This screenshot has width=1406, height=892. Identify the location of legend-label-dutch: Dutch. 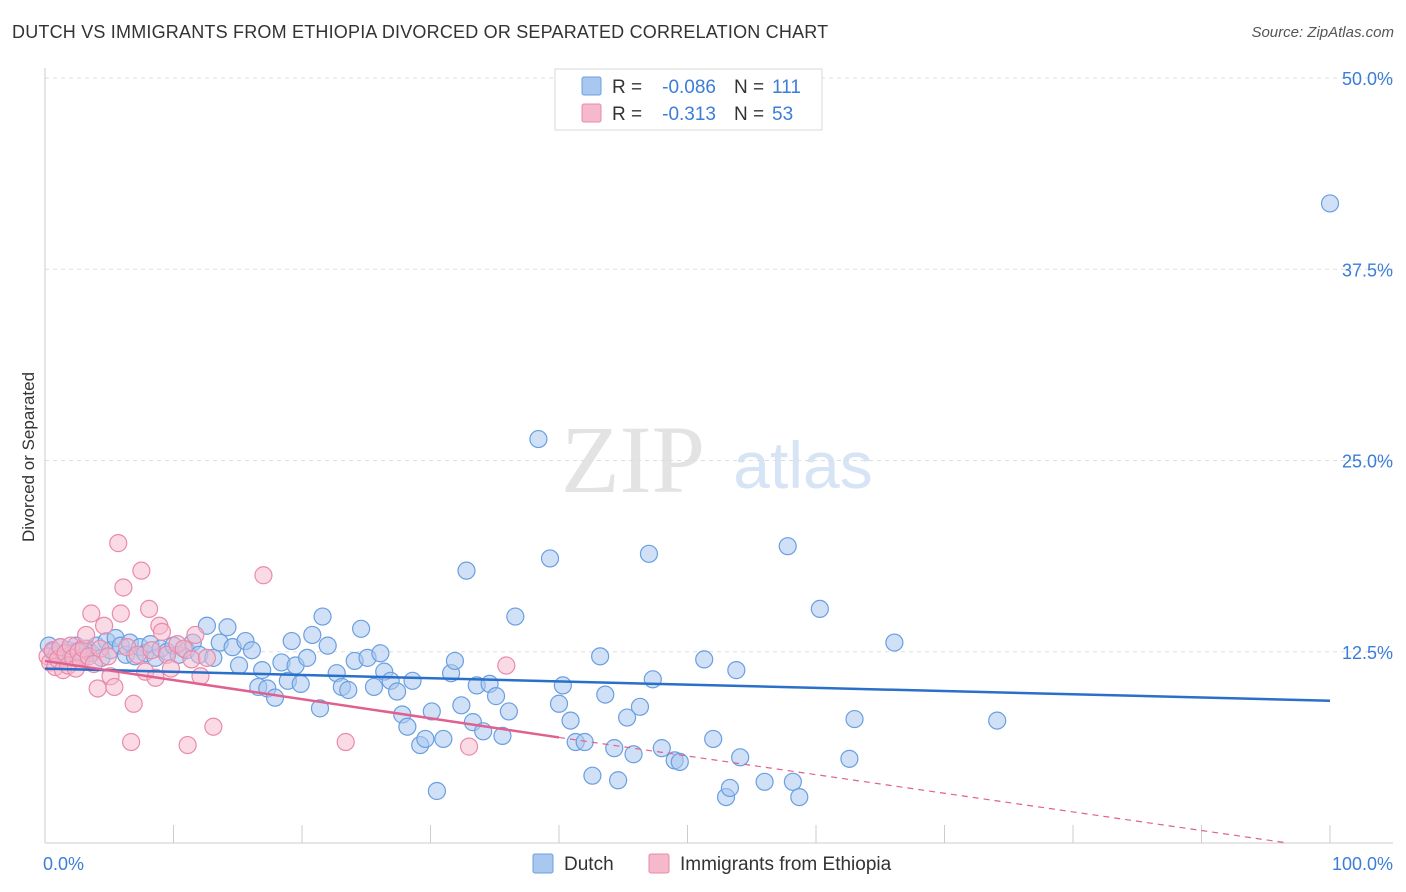
(589, 864).